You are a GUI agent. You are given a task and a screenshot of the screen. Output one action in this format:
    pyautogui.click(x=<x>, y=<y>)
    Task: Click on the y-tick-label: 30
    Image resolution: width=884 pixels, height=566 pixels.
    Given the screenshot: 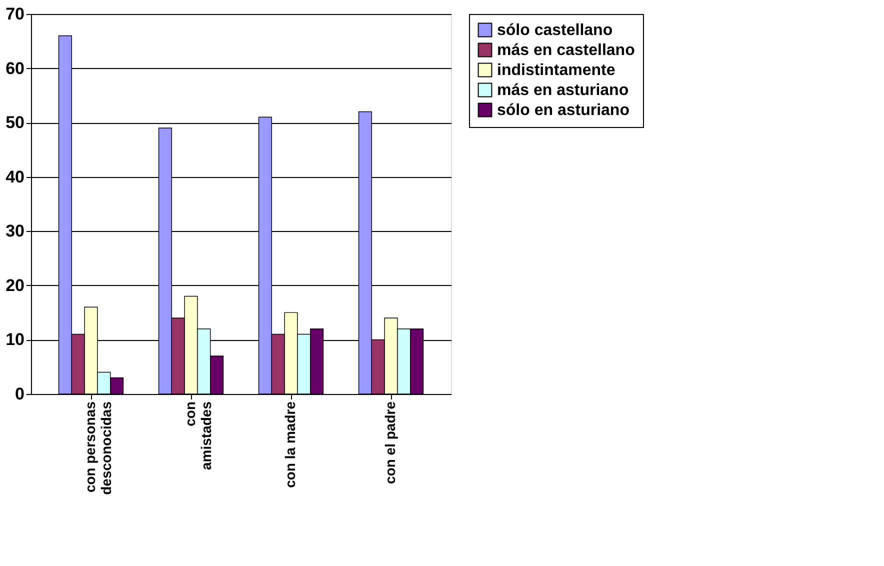 What is the action you would take?
    pyautogui.click(x=15, y=231)
    